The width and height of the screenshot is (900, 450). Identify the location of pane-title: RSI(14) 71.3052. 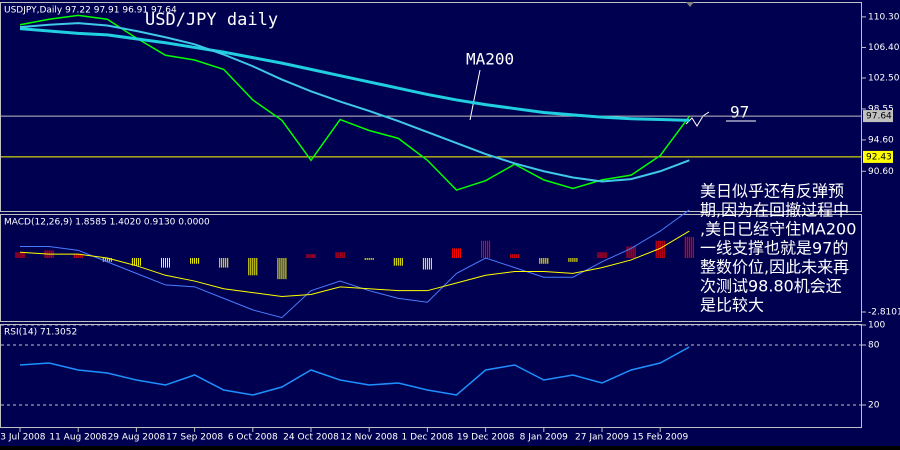
(40, 333).